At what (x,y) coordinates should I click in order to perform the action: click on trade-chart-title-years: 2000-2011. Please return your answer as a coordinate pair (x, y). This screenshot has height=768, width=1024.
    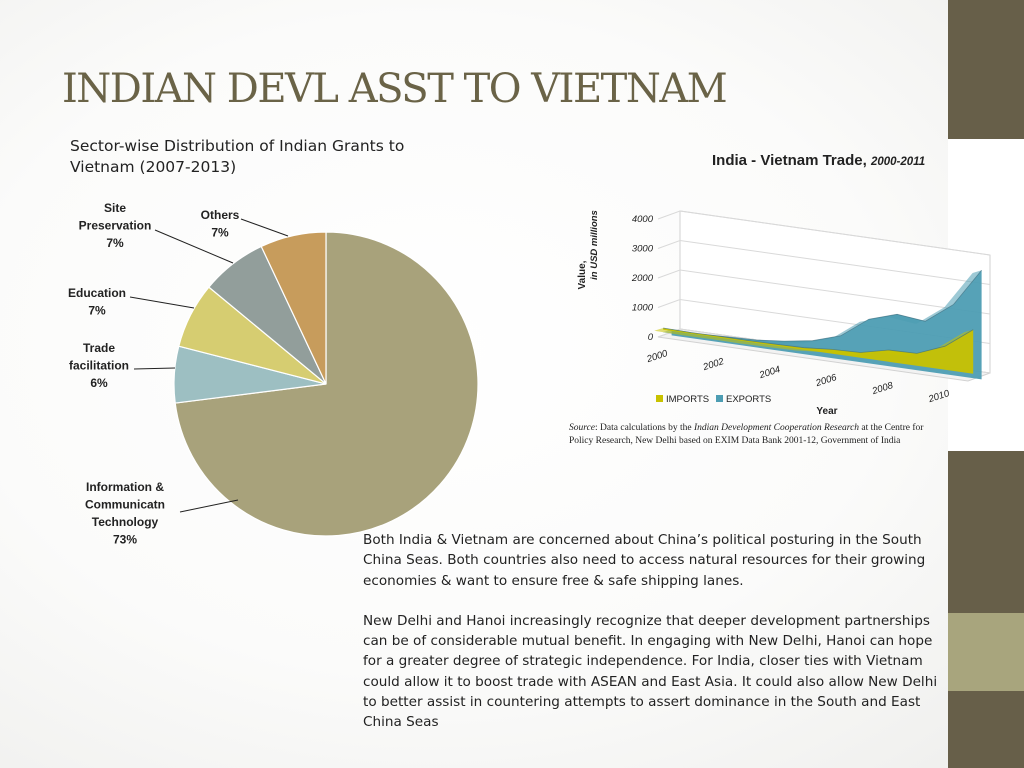
    Looking at the image, I should click on (898, 162).